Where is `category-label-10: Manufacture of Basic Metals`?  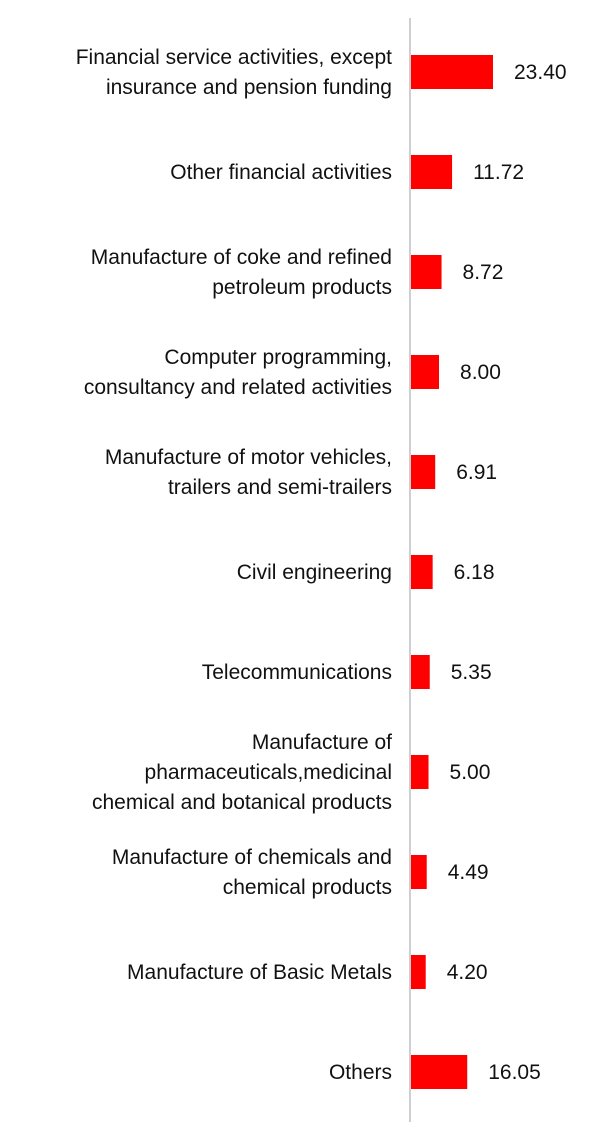
category-label-10: Manufacture of Basic Metals is located at coordinates (259, 972).